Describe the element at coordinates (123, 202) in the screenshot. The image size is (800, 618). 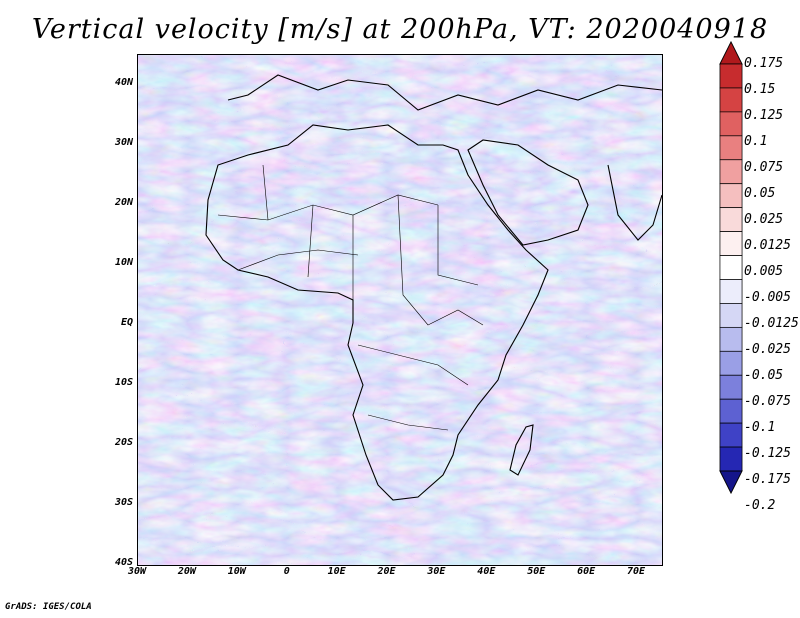
I see `lat-tick-label: 20N` at that location.